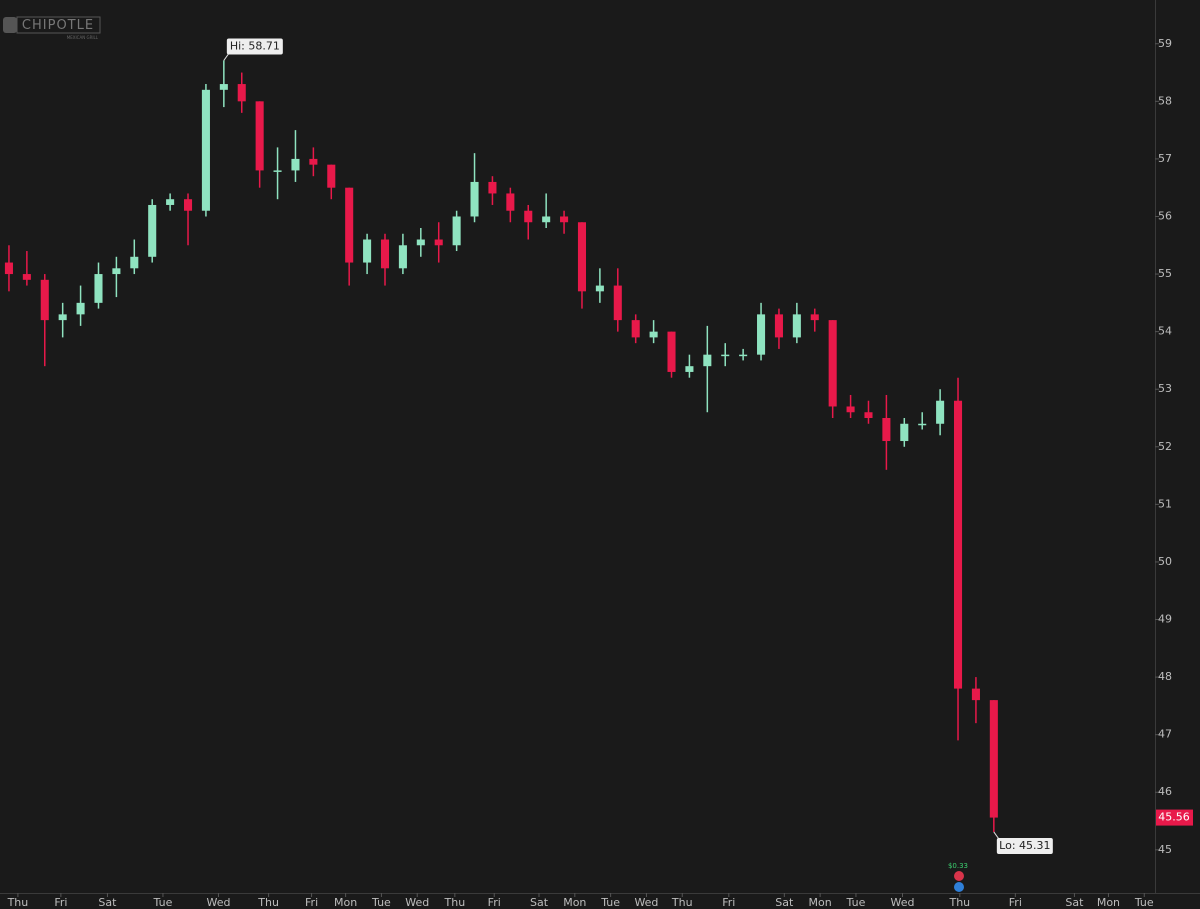  What do you see at coordinates (1165, 215) in the screenshot?
I see `y-tick-label: 56` at bounding box center [1165, 215].